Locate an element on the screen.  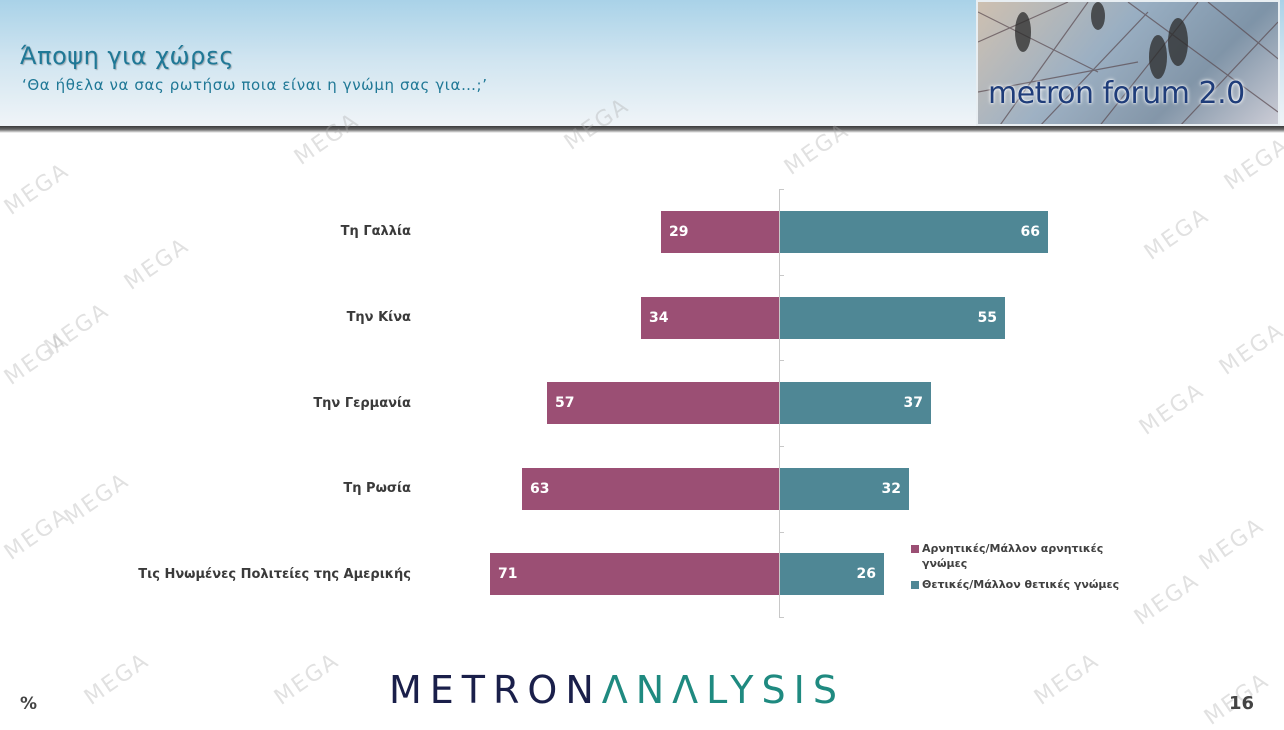
logo-photo-pattern-icon is located at coordinates (1128, 63).